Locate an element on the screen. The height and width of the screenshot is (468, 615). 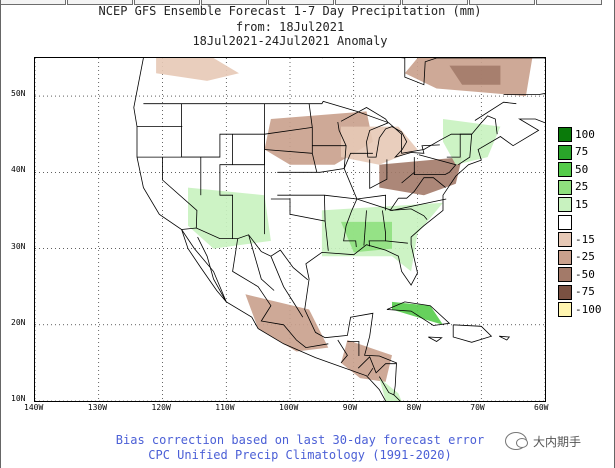
anomaly-region-mid-atlantic-dry is located at coordinates (421, 176).